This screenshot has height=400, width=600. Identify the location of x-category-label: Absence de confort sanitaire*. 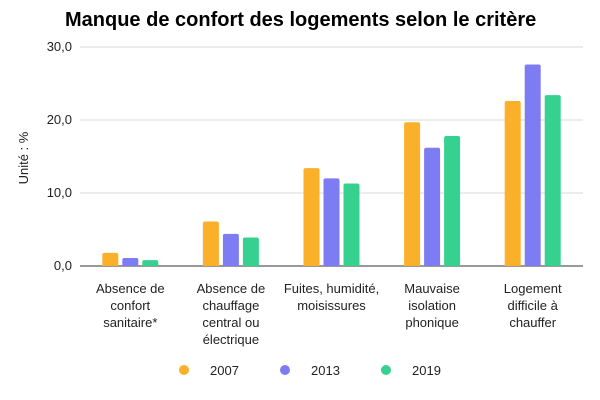
(130, 305).